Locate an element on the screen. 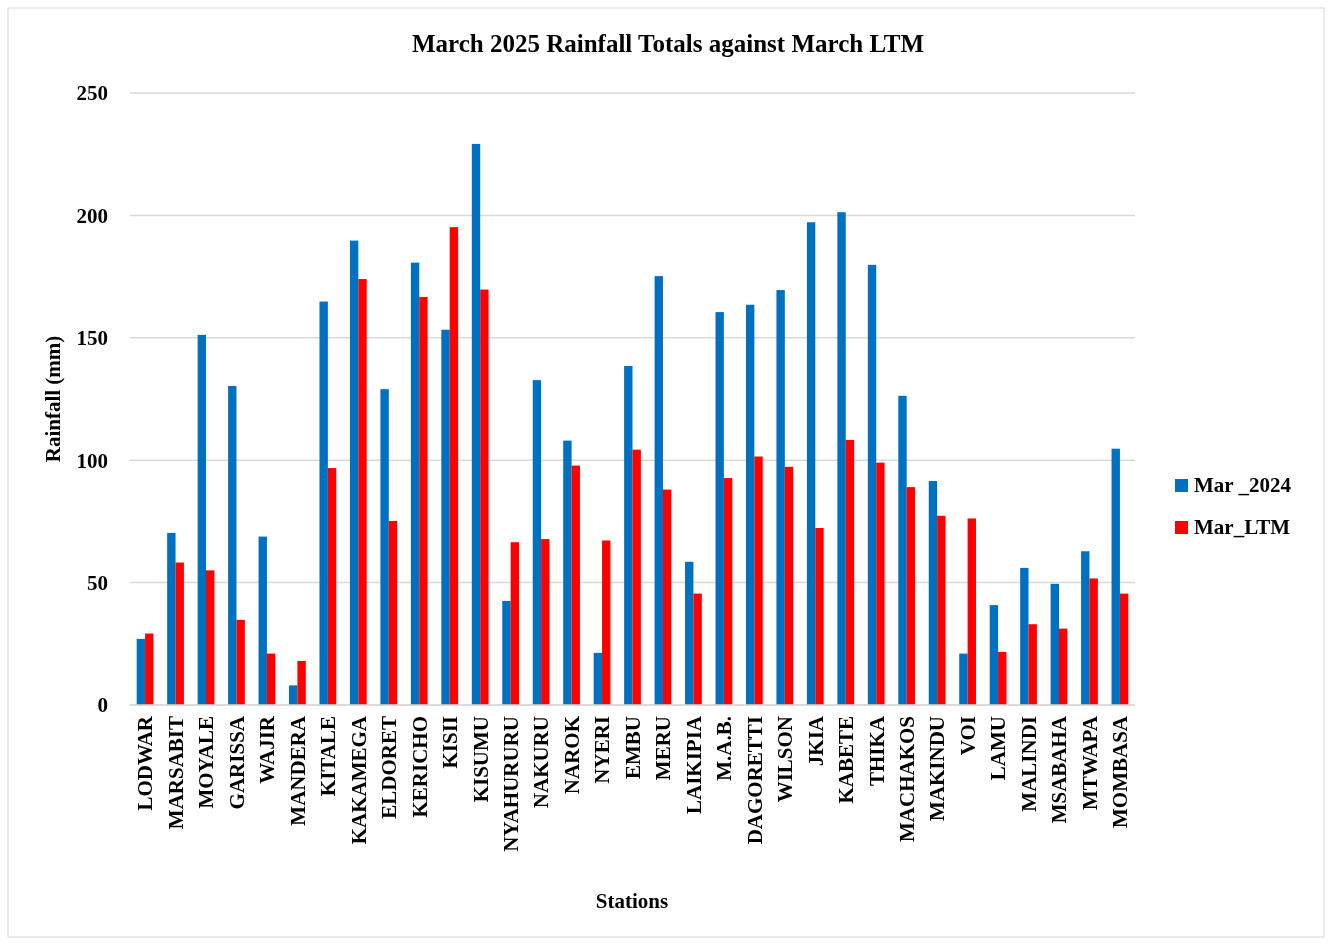  x-tick-label: KITALE is located at coordinates (328, 756).